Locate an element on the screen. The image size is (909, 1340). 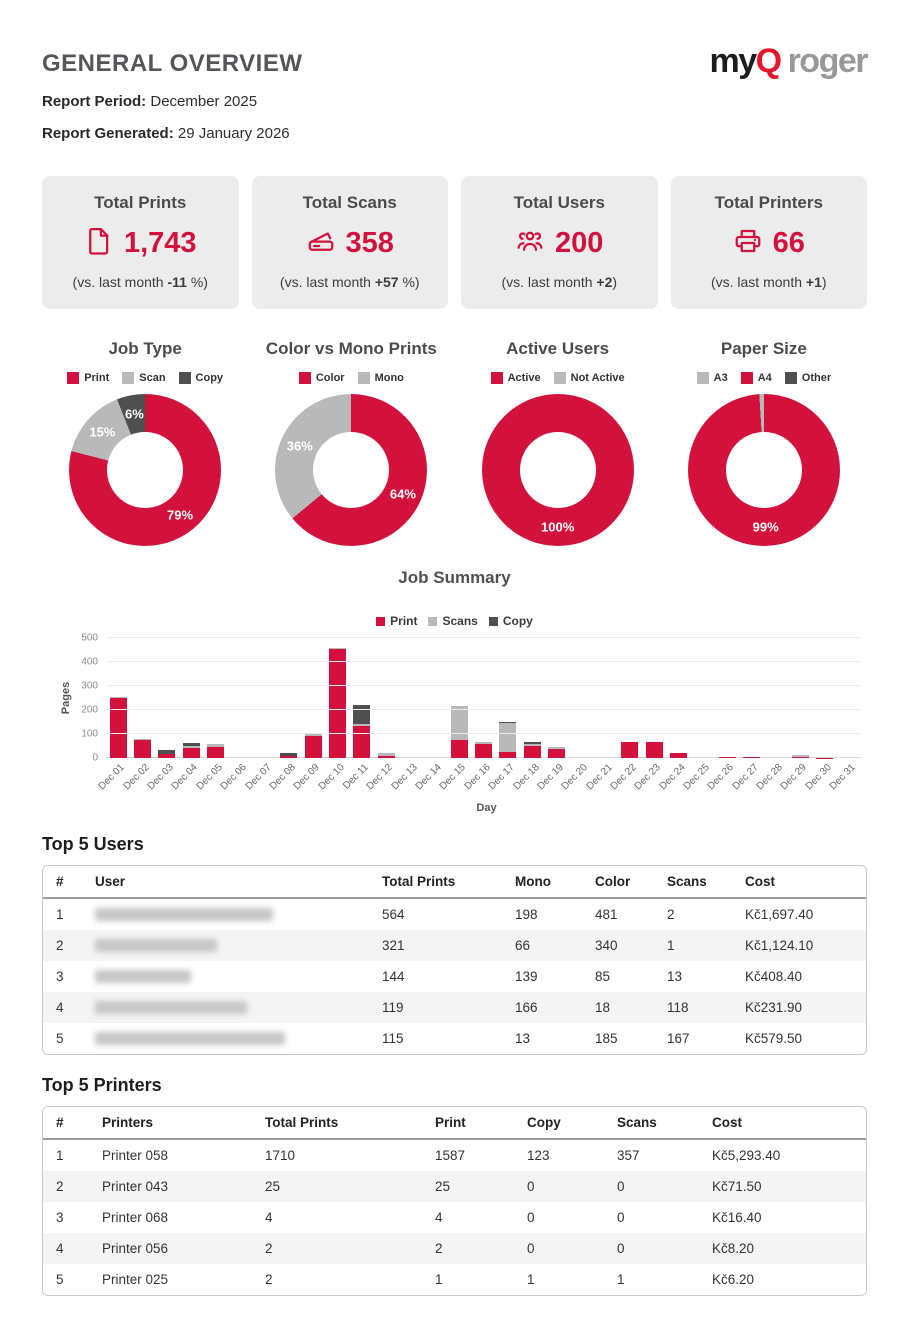
y-axis-label: Pages is located at coordinates (66, 698).